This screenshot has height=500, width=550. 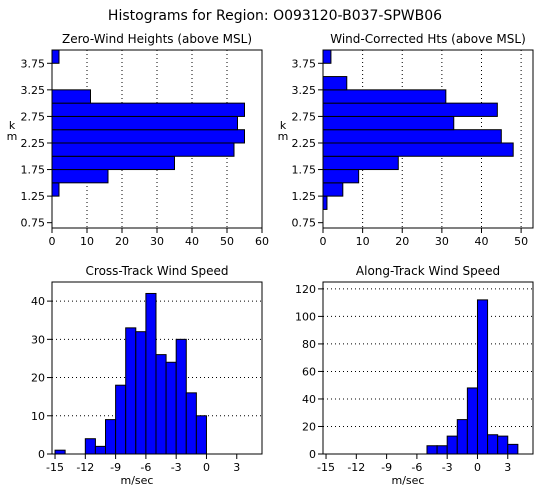 What do you see at coordinates (262, 241) in the screenshot?
I see `x-tick-label: 60` at bounding box center [262, 241].